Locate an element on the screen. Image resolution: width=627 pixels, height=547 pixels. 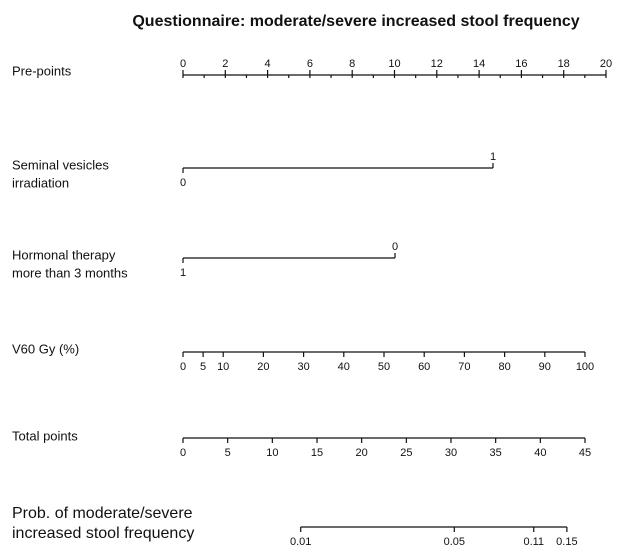
axis-label: Total points is located at coordinates (45, 435).